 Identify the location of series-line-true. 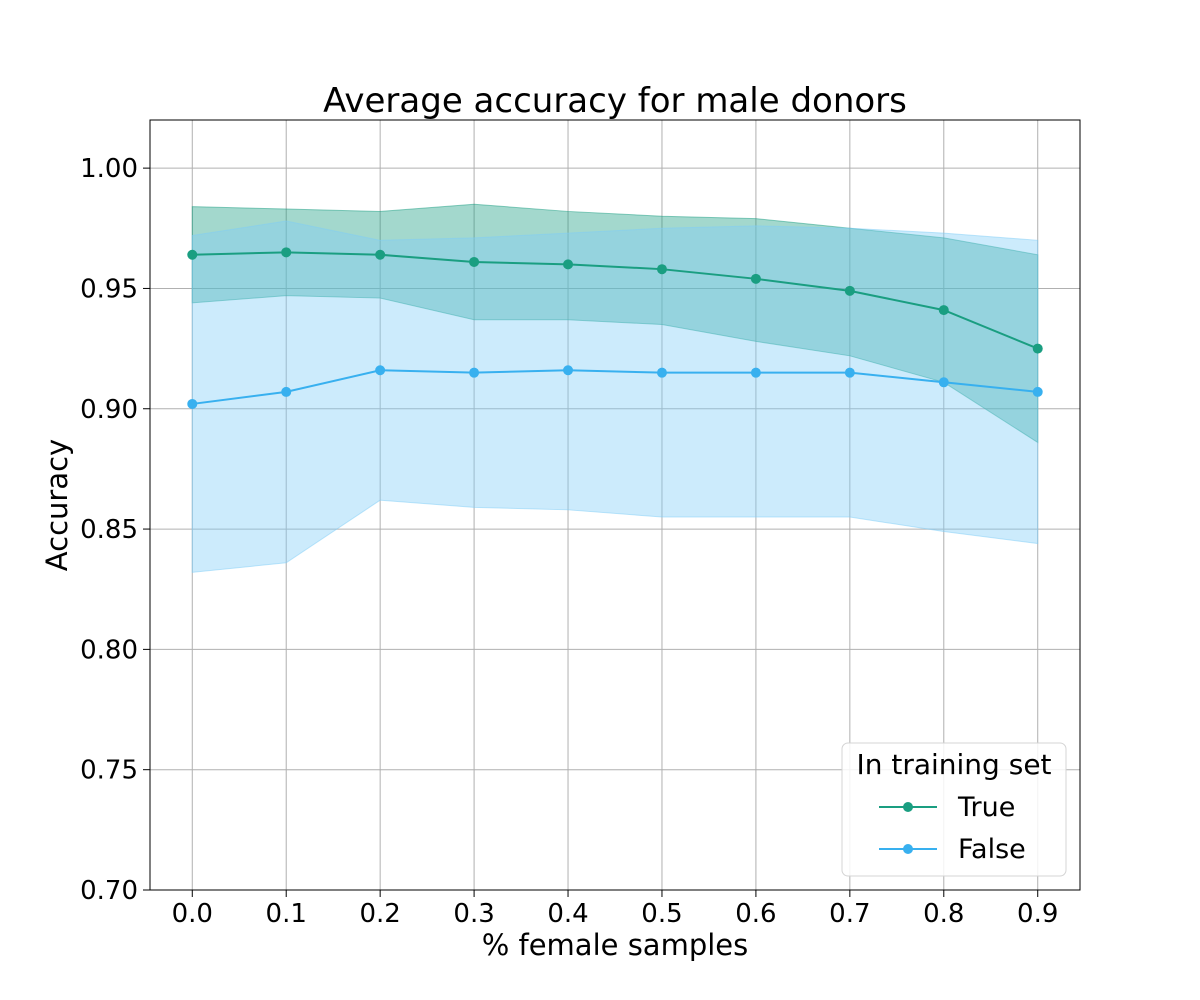
(615, 300).